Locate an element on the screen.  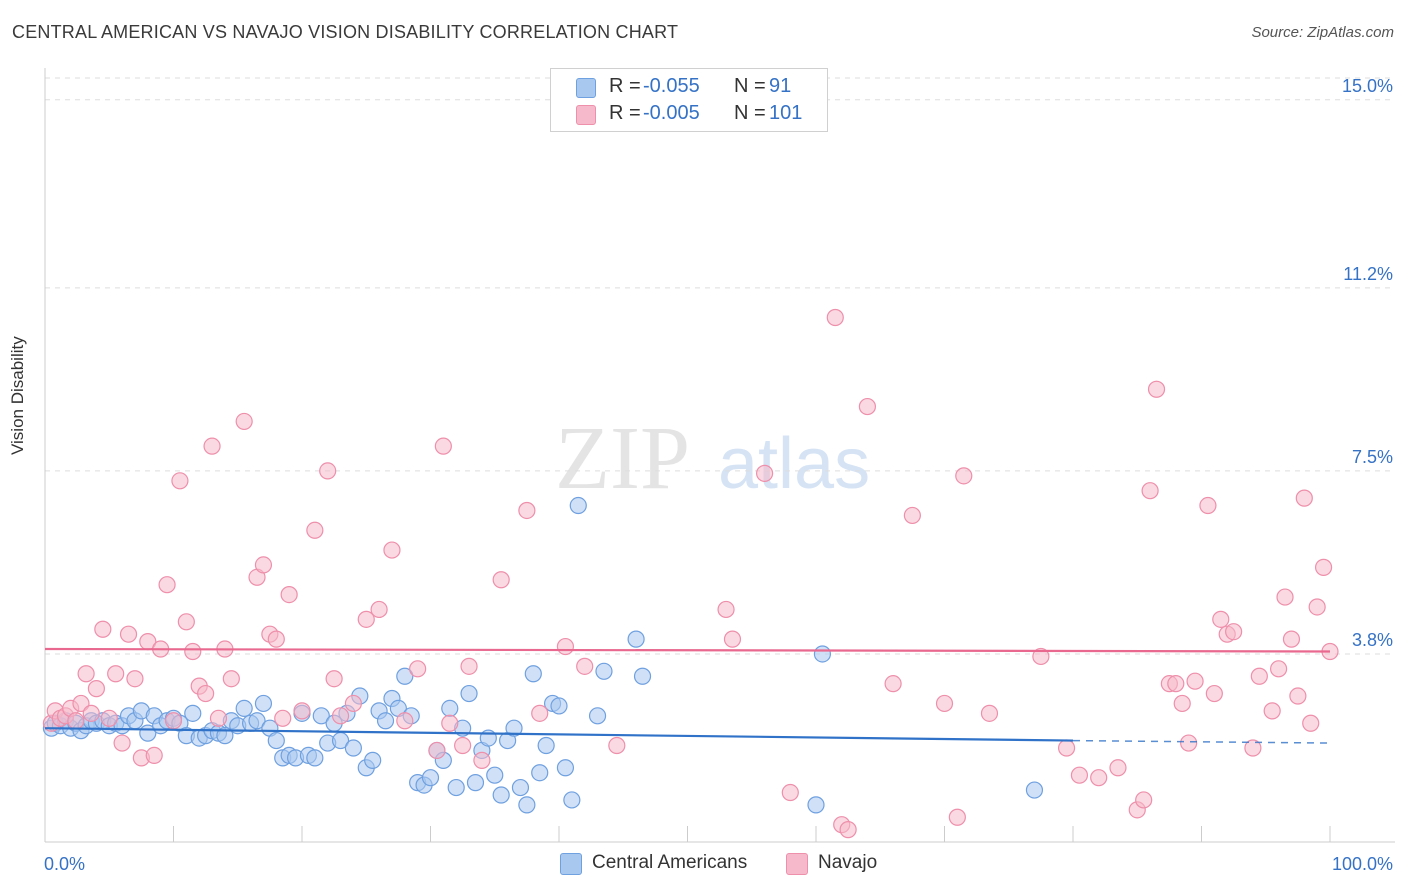
y-tick-label: 15.0% is located at coordinates (1367, 86).